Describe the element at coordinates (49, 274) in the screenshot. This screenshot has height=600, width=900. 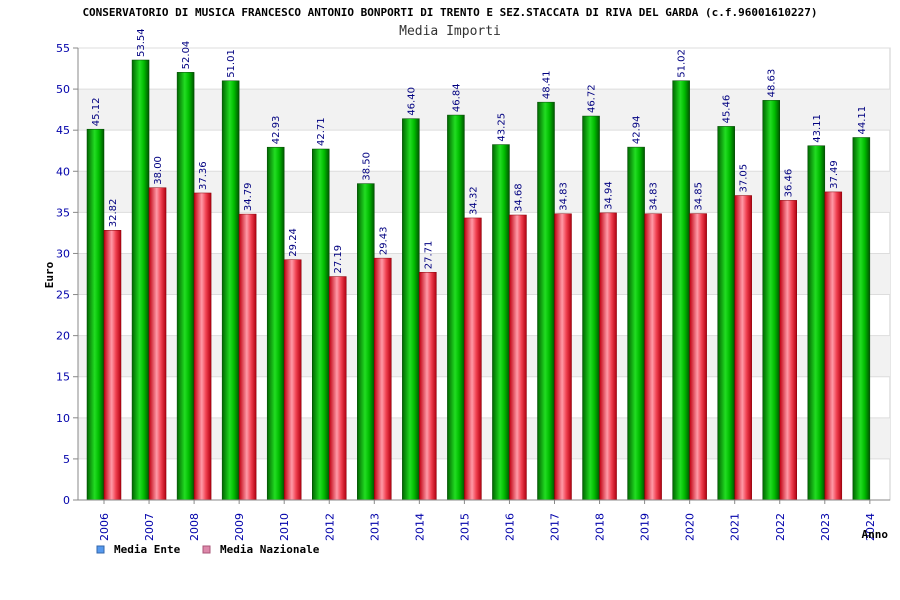
I see `y-axis-title: Euro` at that location.